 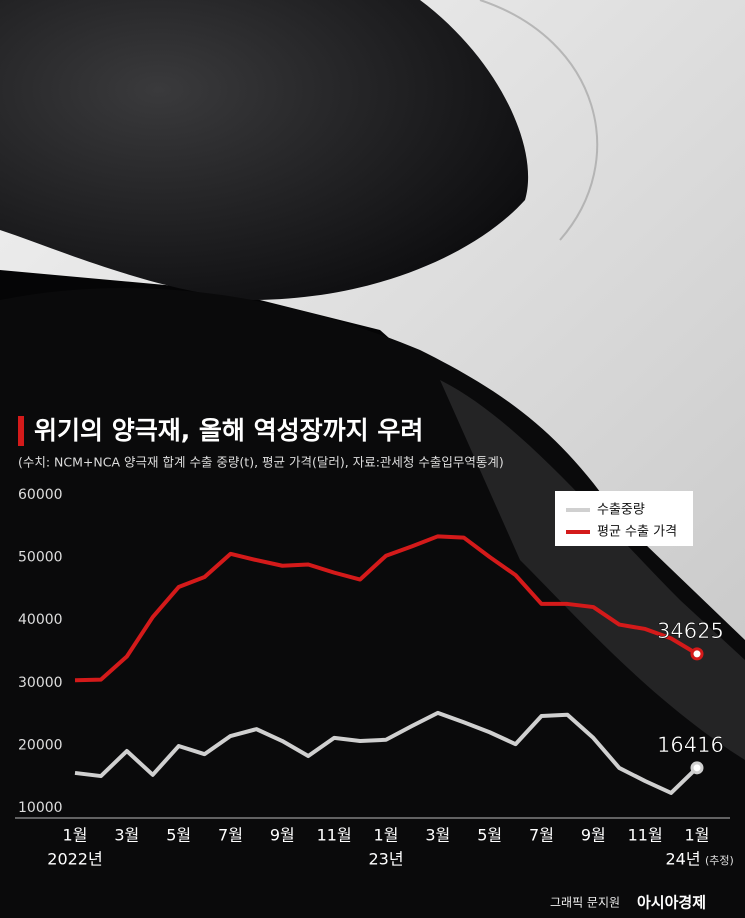 What do you see at coordinates (40, 558) in the screenshot?
I see `y-tick-label: 50000` at bounding box center [40, 558].